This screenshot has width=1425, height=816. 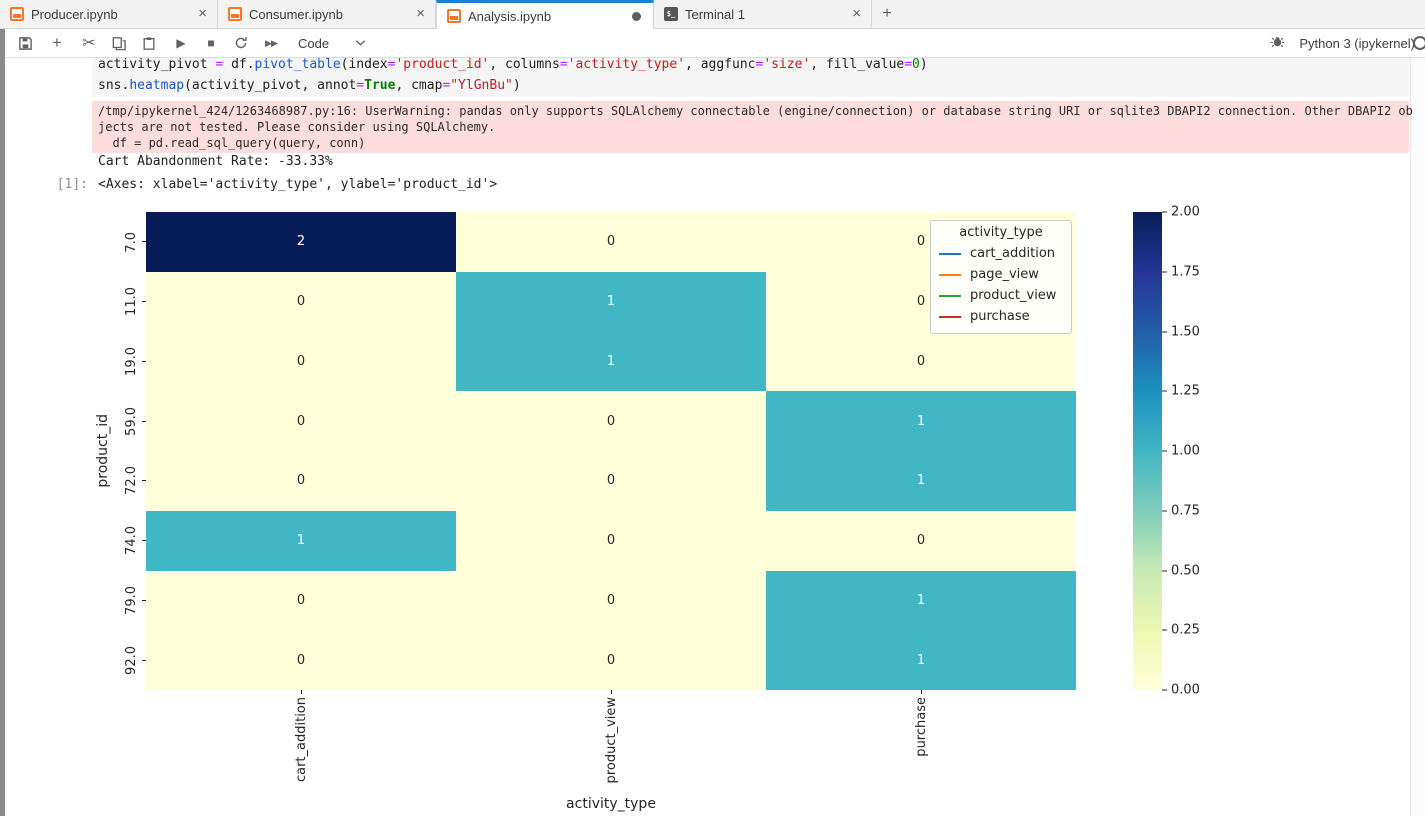 I want to click on colorbar-tick-labels: 2.00 1.75 1.50 1.25 1.00 0.75 0.50 0.25 0.00, so click(x=1193, y=451).